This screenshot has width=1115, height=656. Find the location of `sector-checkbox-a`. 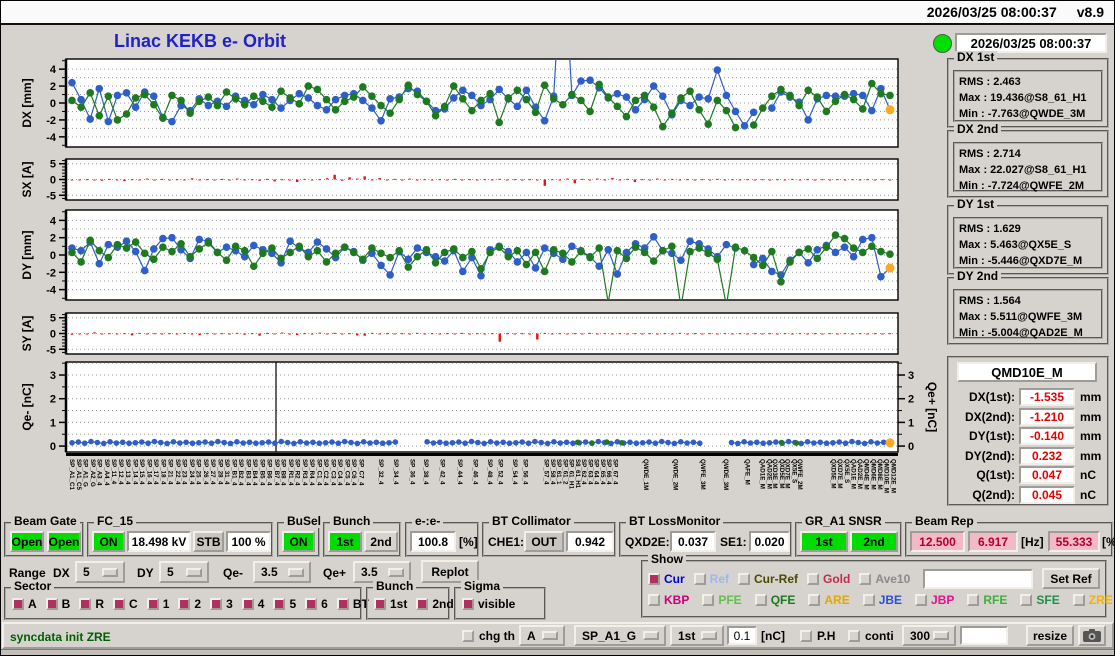

sector-checkbox-a is located at coordinates (18, 604).